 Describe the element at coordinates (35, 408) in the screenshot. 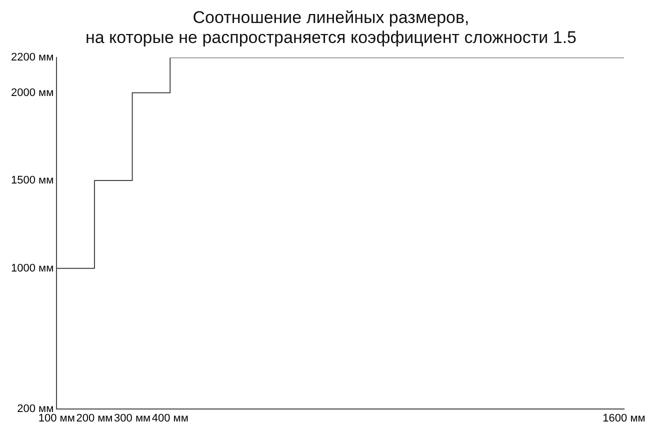

I see `y-tick-label: 200 мм` at that location.